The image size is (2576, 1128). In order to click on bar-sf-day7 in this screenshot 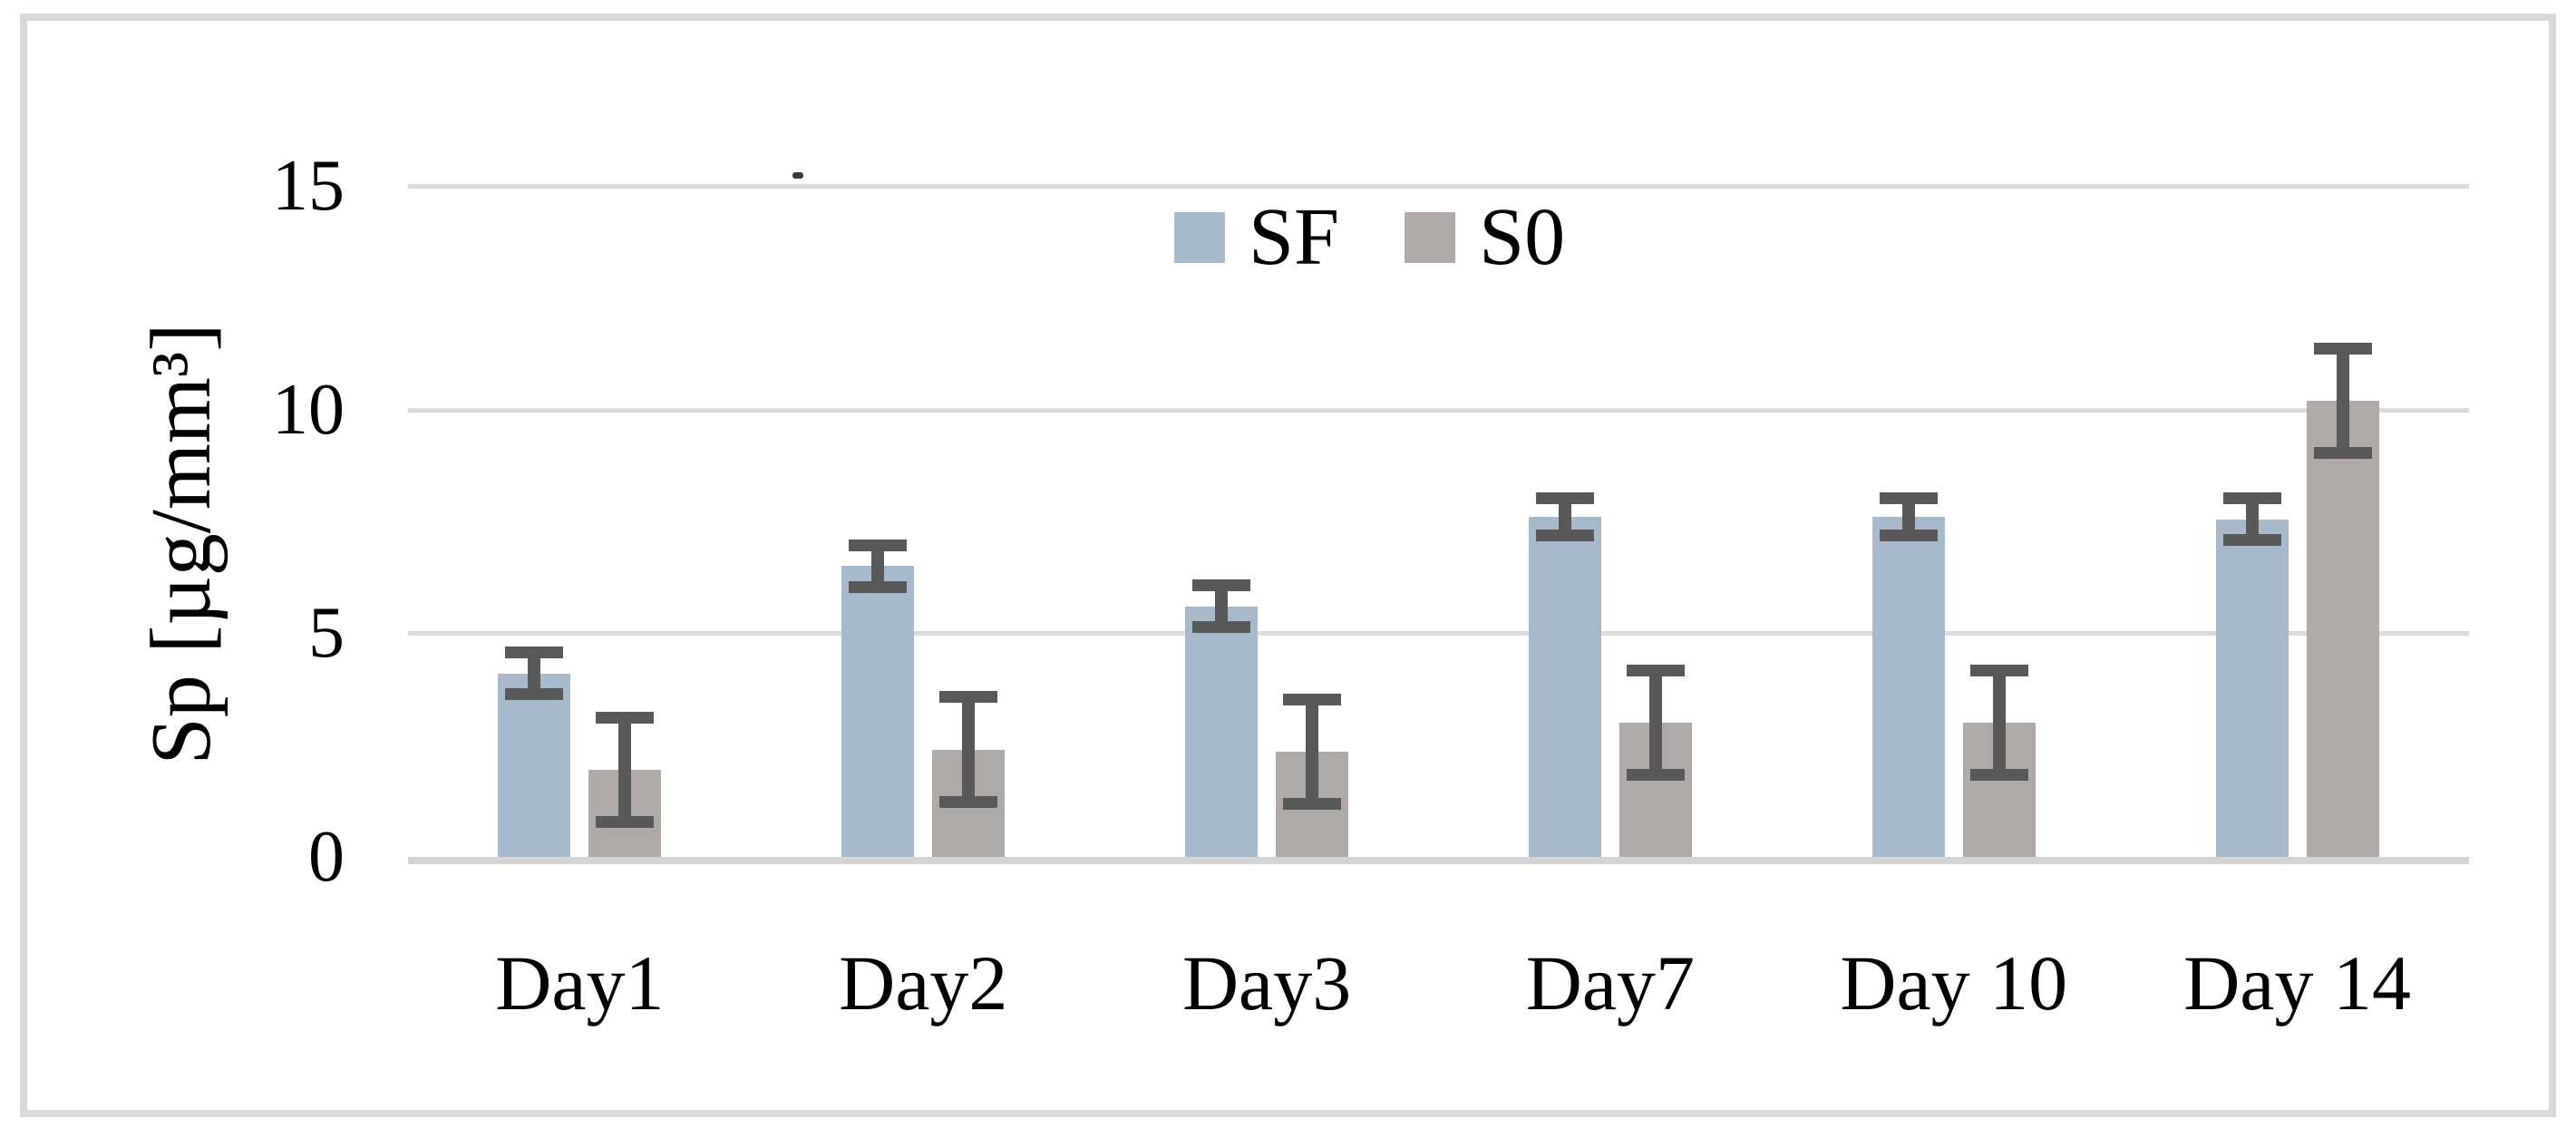, I will do `click(1564, 687)`.